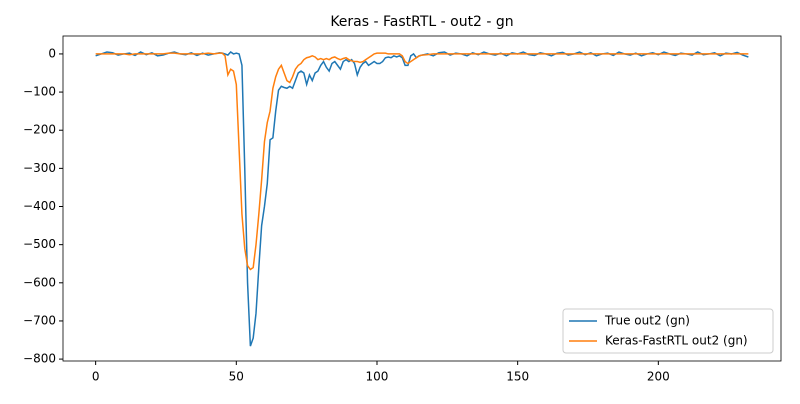 Image resolution: width=800 pixels, height=404 pixels. Describe the element at coordinates (39, 168) in the screenshot. I see `y-tick-label: −300` at that location.